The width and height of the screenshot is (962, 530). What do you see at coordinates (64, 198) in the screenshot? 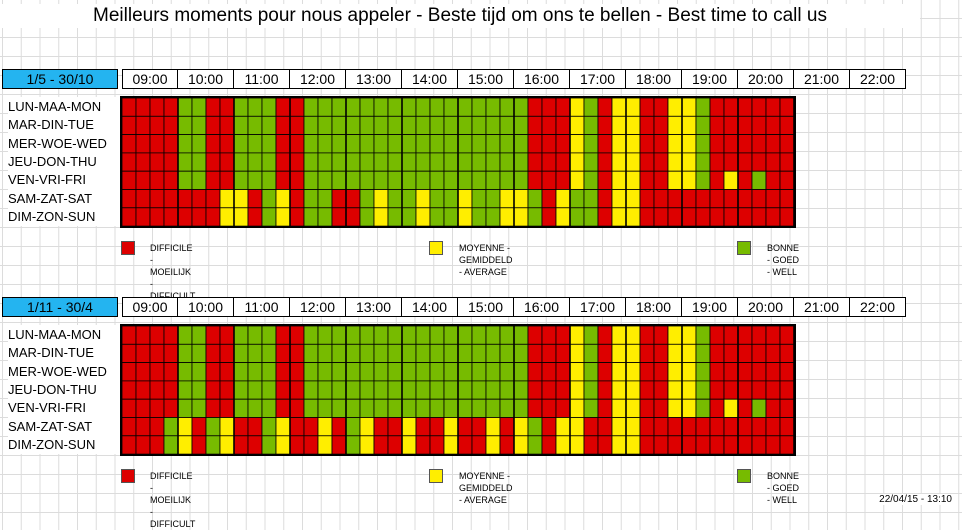
I see `day-label: SAM-ZAT-SAT` at bounding box center [64, 198].